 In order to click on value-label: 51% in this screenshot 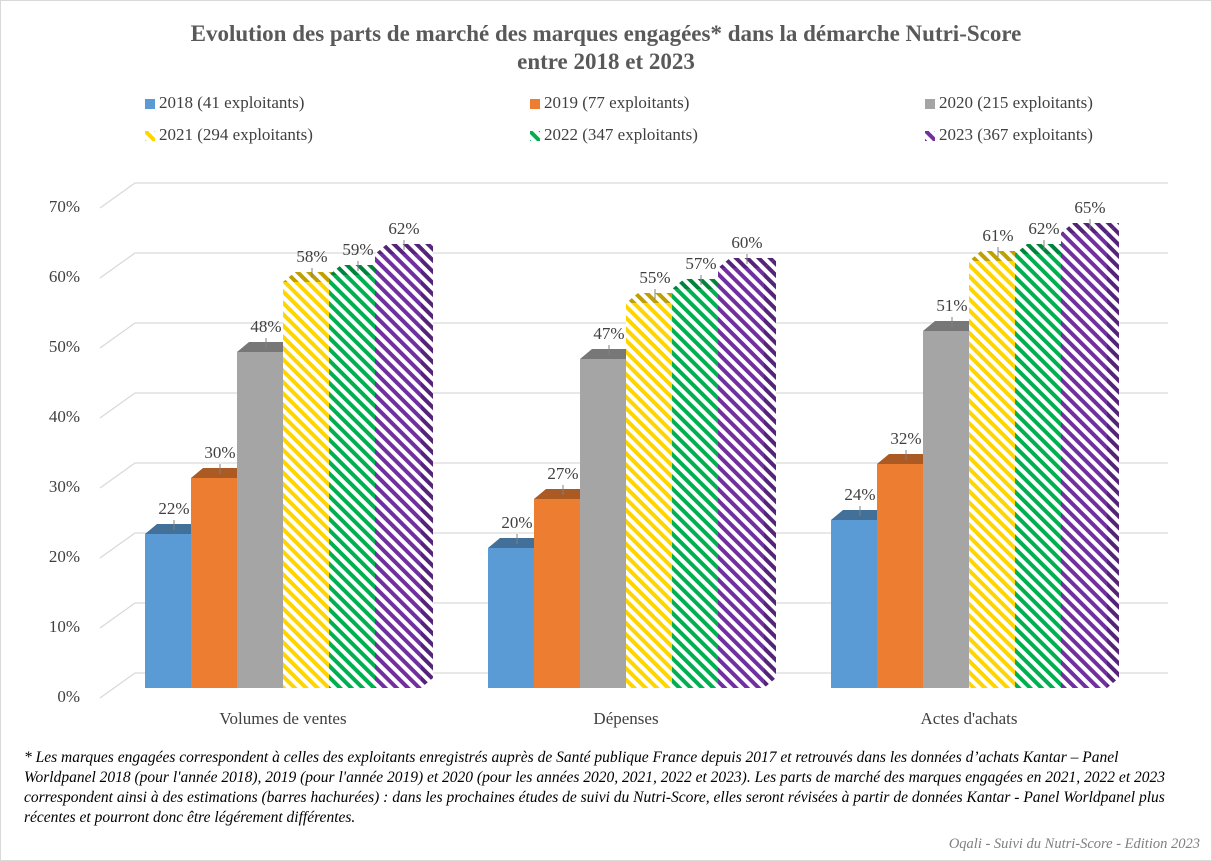, I will do `click(951, 305)`.